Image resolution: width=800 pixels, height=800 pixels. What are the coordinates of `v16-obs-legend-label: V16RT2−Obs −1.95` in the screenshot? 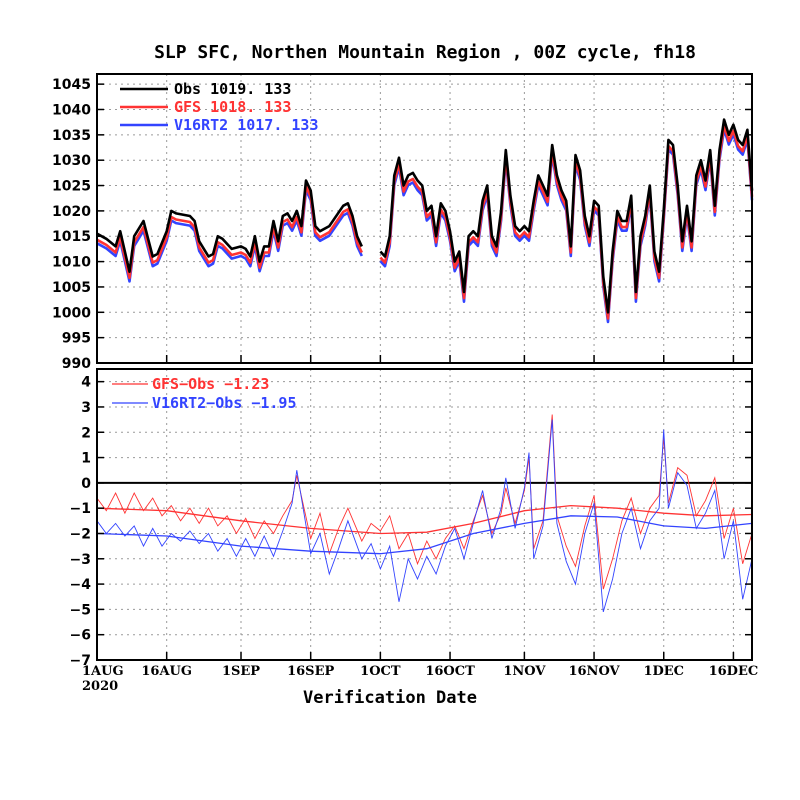 It's located at (224, 403).